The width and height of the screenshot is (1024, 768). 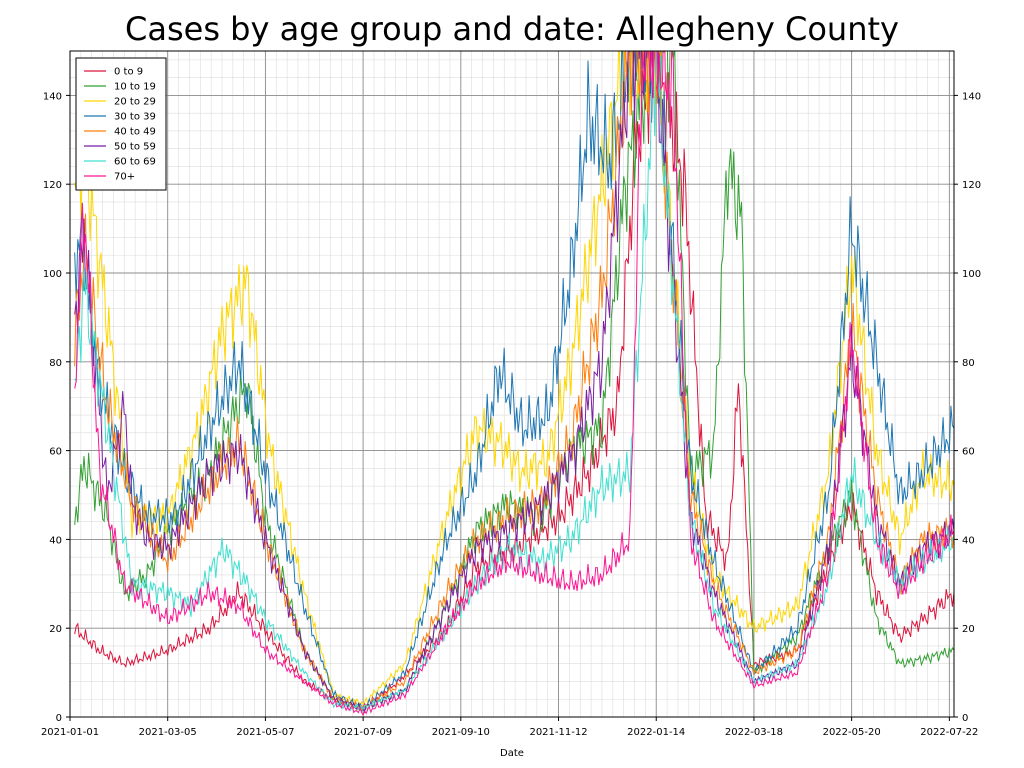 What do you see at coordinates (656, 732) in the screenshot?
I see `x-tick-label: 2022-01-14` at bounding box center [656, 732].